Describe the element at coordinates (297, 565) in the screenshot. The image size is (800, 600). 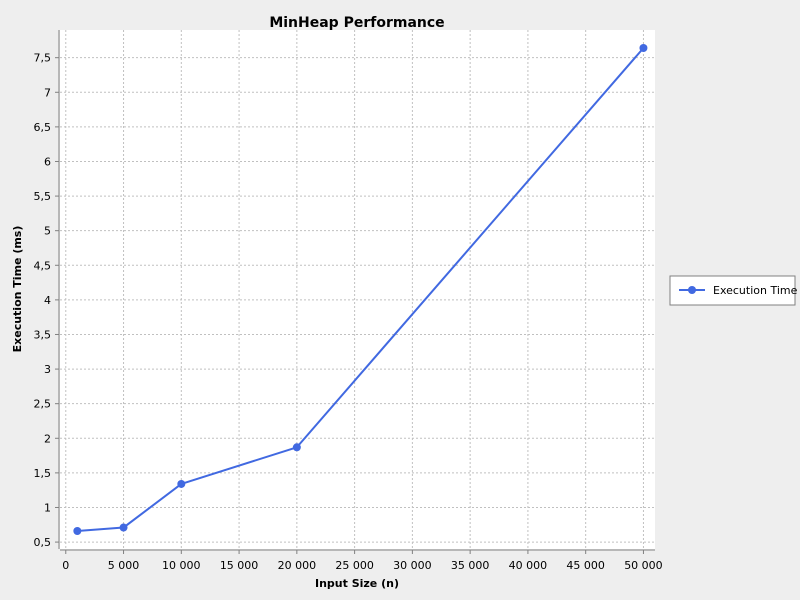
I see `x-tick-label: 20 000` at that location.